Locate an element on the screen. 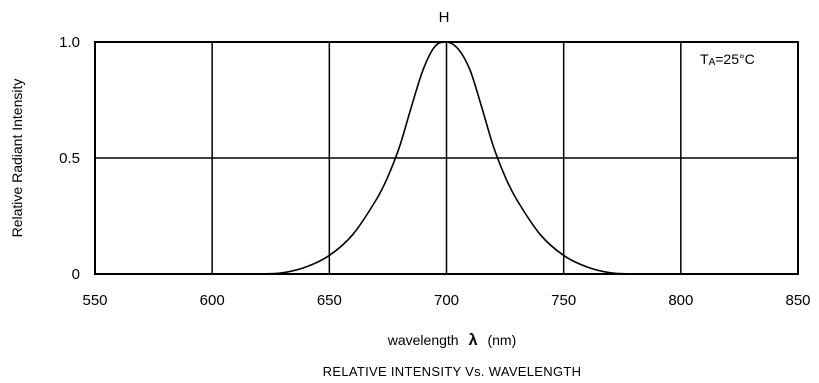 Image resolution: width=819 pixels, height=383 pixels. x-tick-label: 650 is located at coordinates (329, 300).